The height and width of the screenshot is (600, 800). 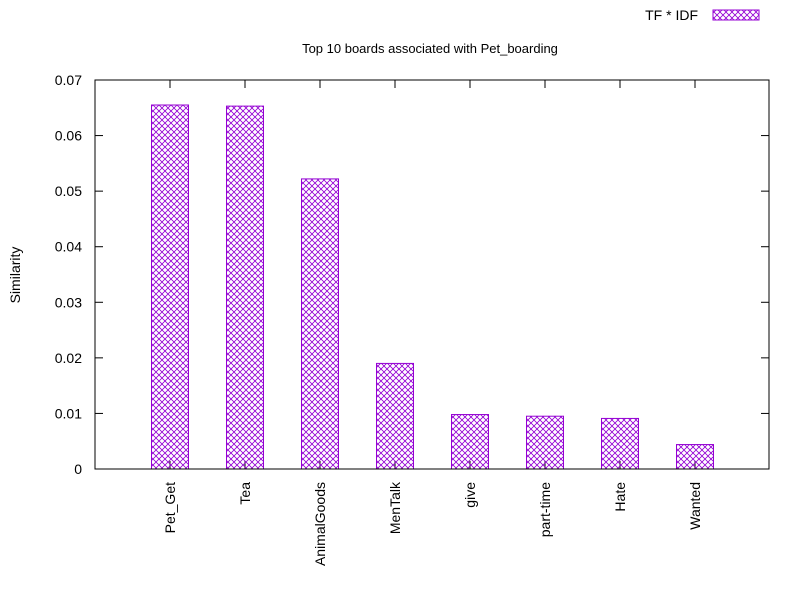 What do you see at coordinates (702, 15) in the screenshot?
I see `legend: TF * IDF` at bounding box center [702, 15].